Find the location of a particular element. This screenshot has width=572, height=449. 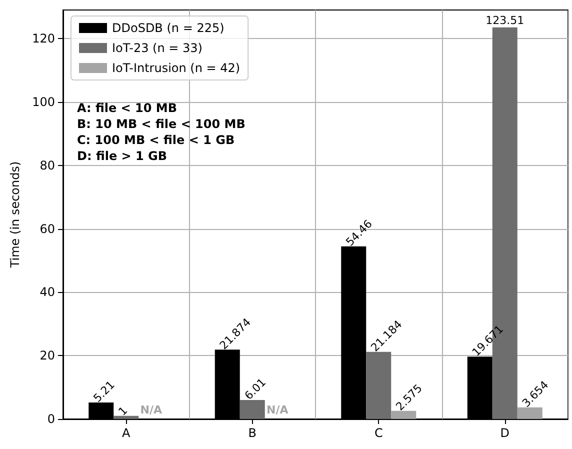

x-tick-label: C is located at coordinates (378, 433).